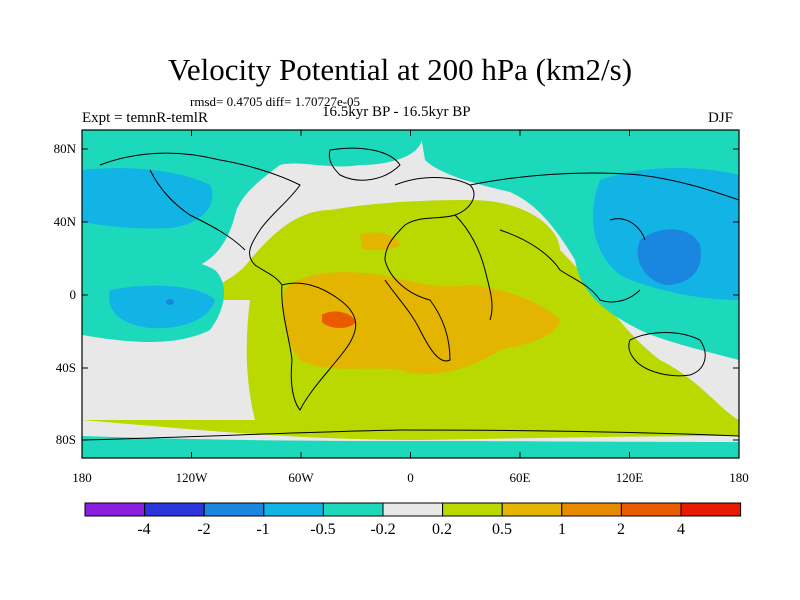  Describe the element at coordinates (65, 367) in the screenshot. I see `lat-label-40s: 40S` at that location.